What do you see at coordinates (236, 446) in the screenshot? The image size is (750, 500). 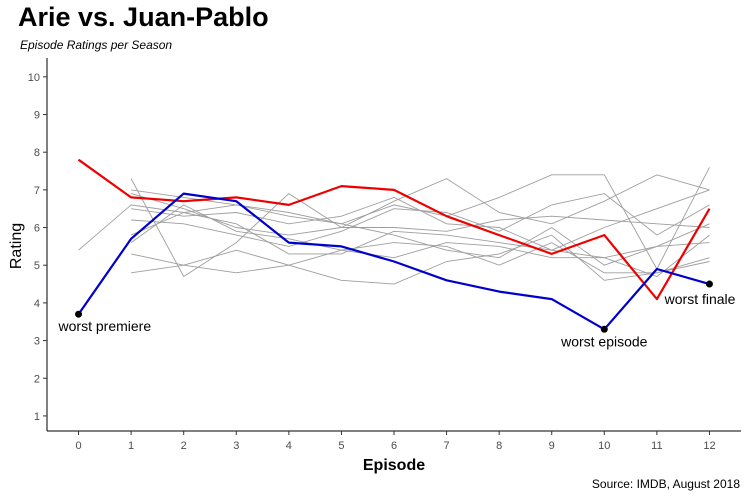 I see `x-tick-label-3: 3` at bounding box center [236, 446].